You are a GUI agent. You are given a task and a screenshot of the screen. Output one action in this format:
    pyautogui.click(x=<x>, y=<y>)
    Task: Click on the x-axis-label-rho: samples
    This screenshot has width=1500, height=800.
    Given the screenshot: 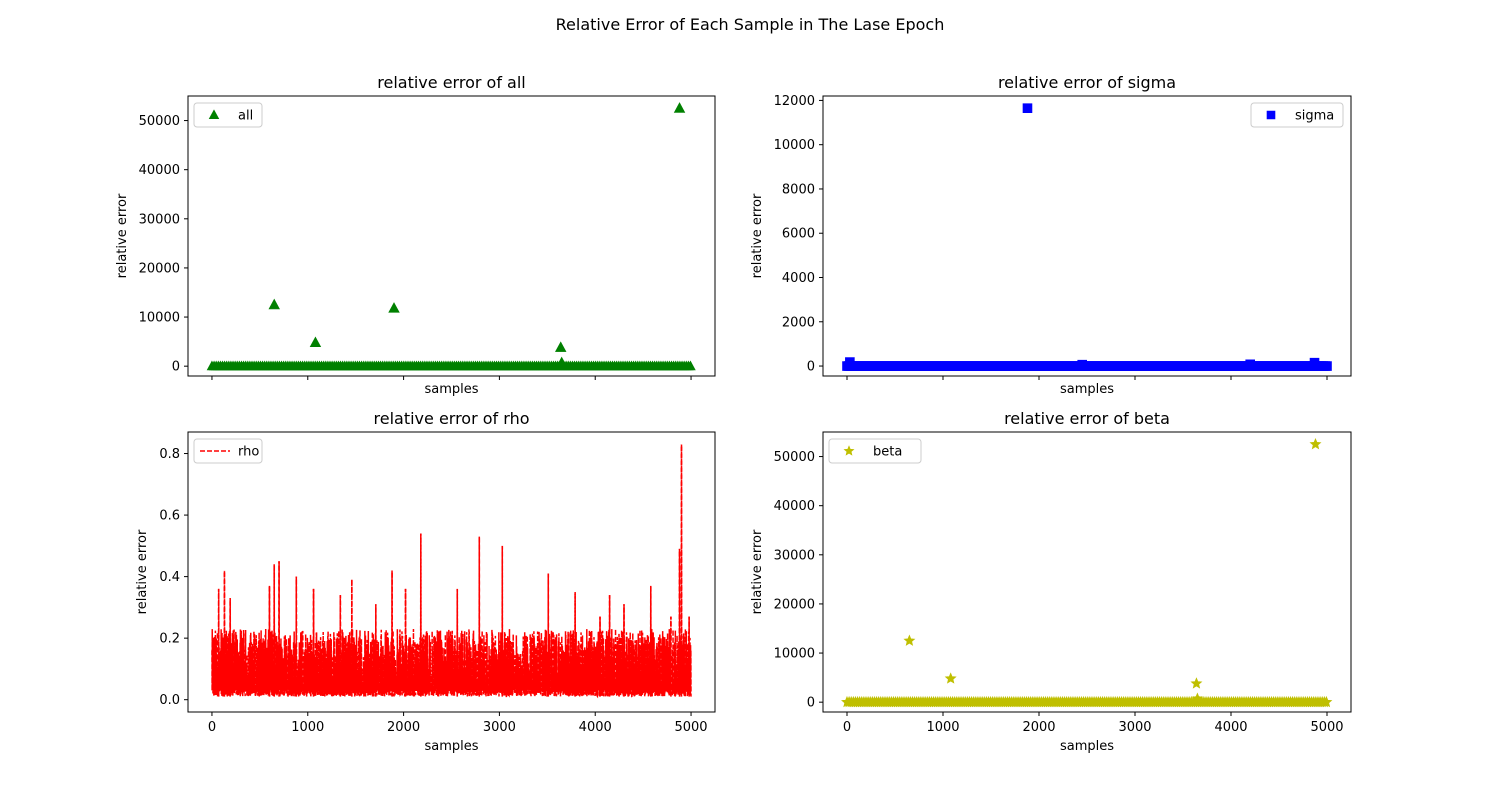 What is the action you would take?
    pyautogui.click(x=451, y=746)
    